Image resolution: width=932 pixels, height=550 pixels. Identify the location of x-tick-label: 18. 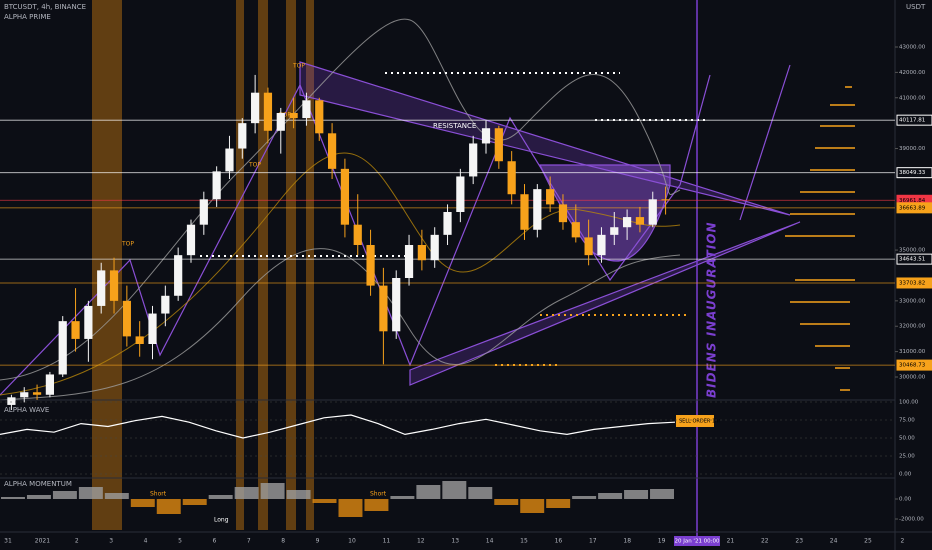
(627, 541).